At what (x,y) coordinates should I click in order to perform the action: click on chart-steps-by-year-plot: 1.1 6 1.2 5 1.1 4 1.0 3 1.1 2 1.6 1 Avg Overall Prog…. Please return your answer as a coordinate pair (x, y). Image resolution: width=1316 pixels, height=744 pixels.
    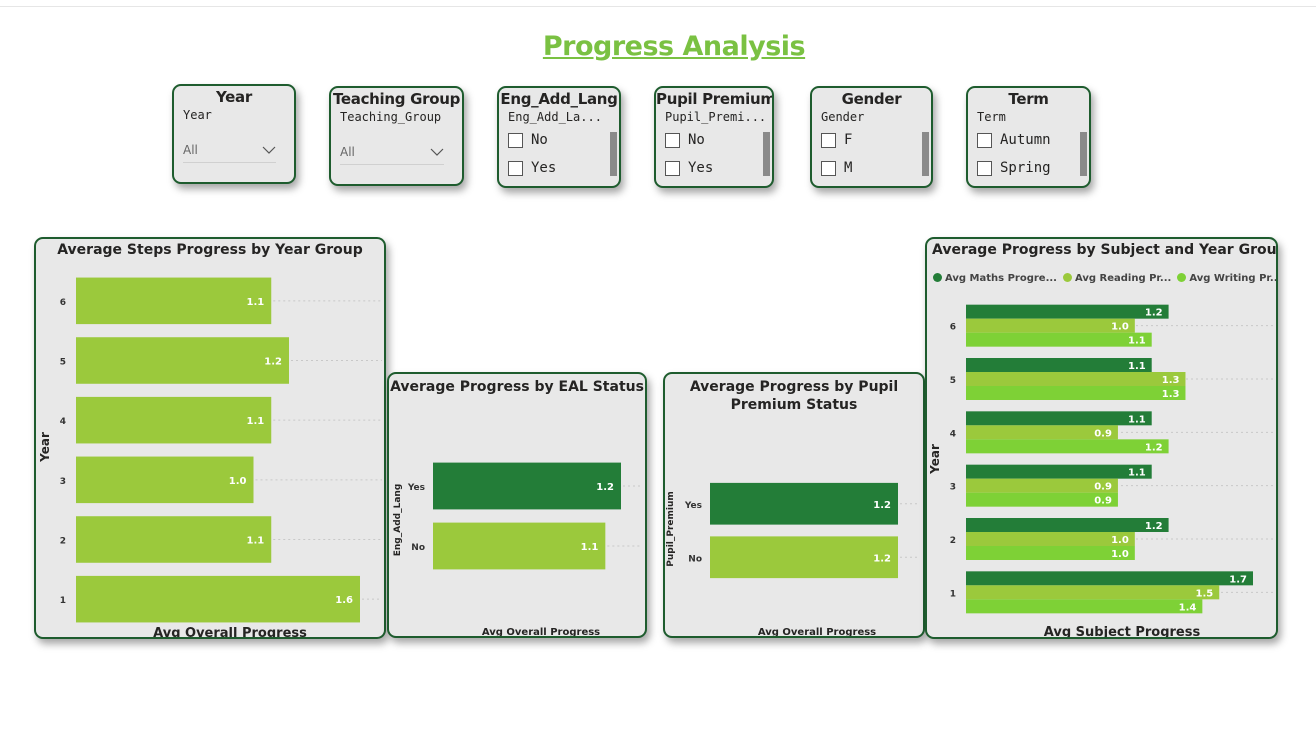
    Looking at the image, I should click on (210, 457).